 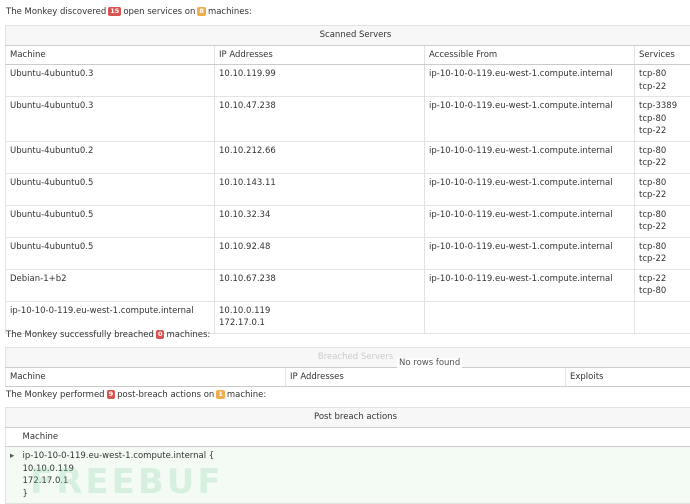 I want to click on text: The Monkey performed, so click(x=55, y=395).